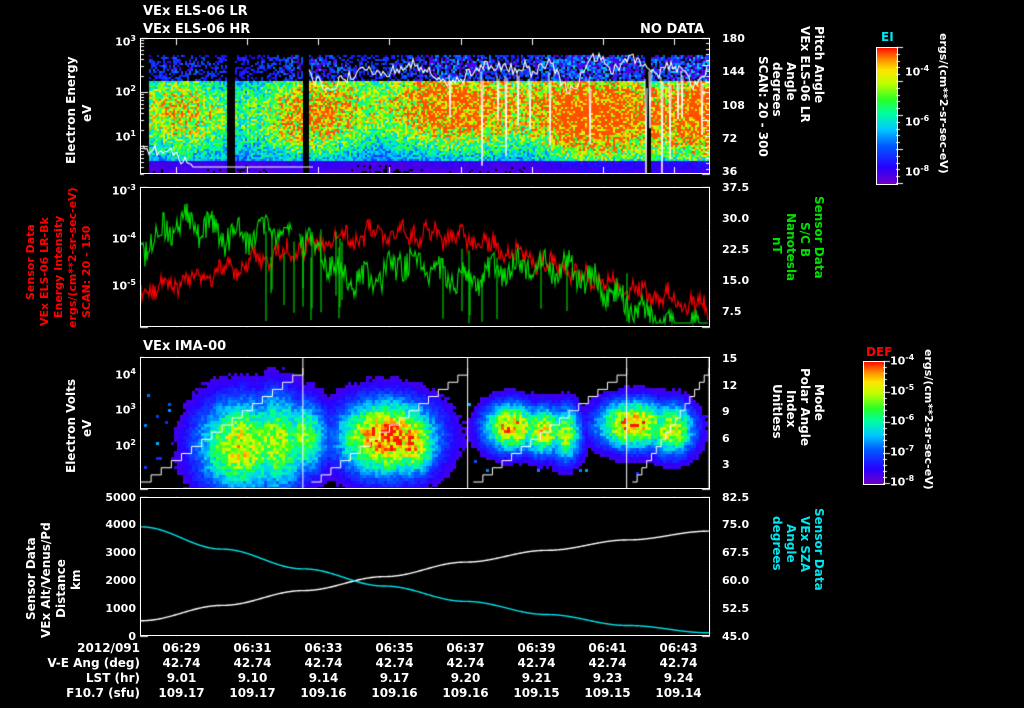 This screenshot has height=708, width=1024. I want to click on p2-rtick-22-5: 22.5, so click(736, 249).